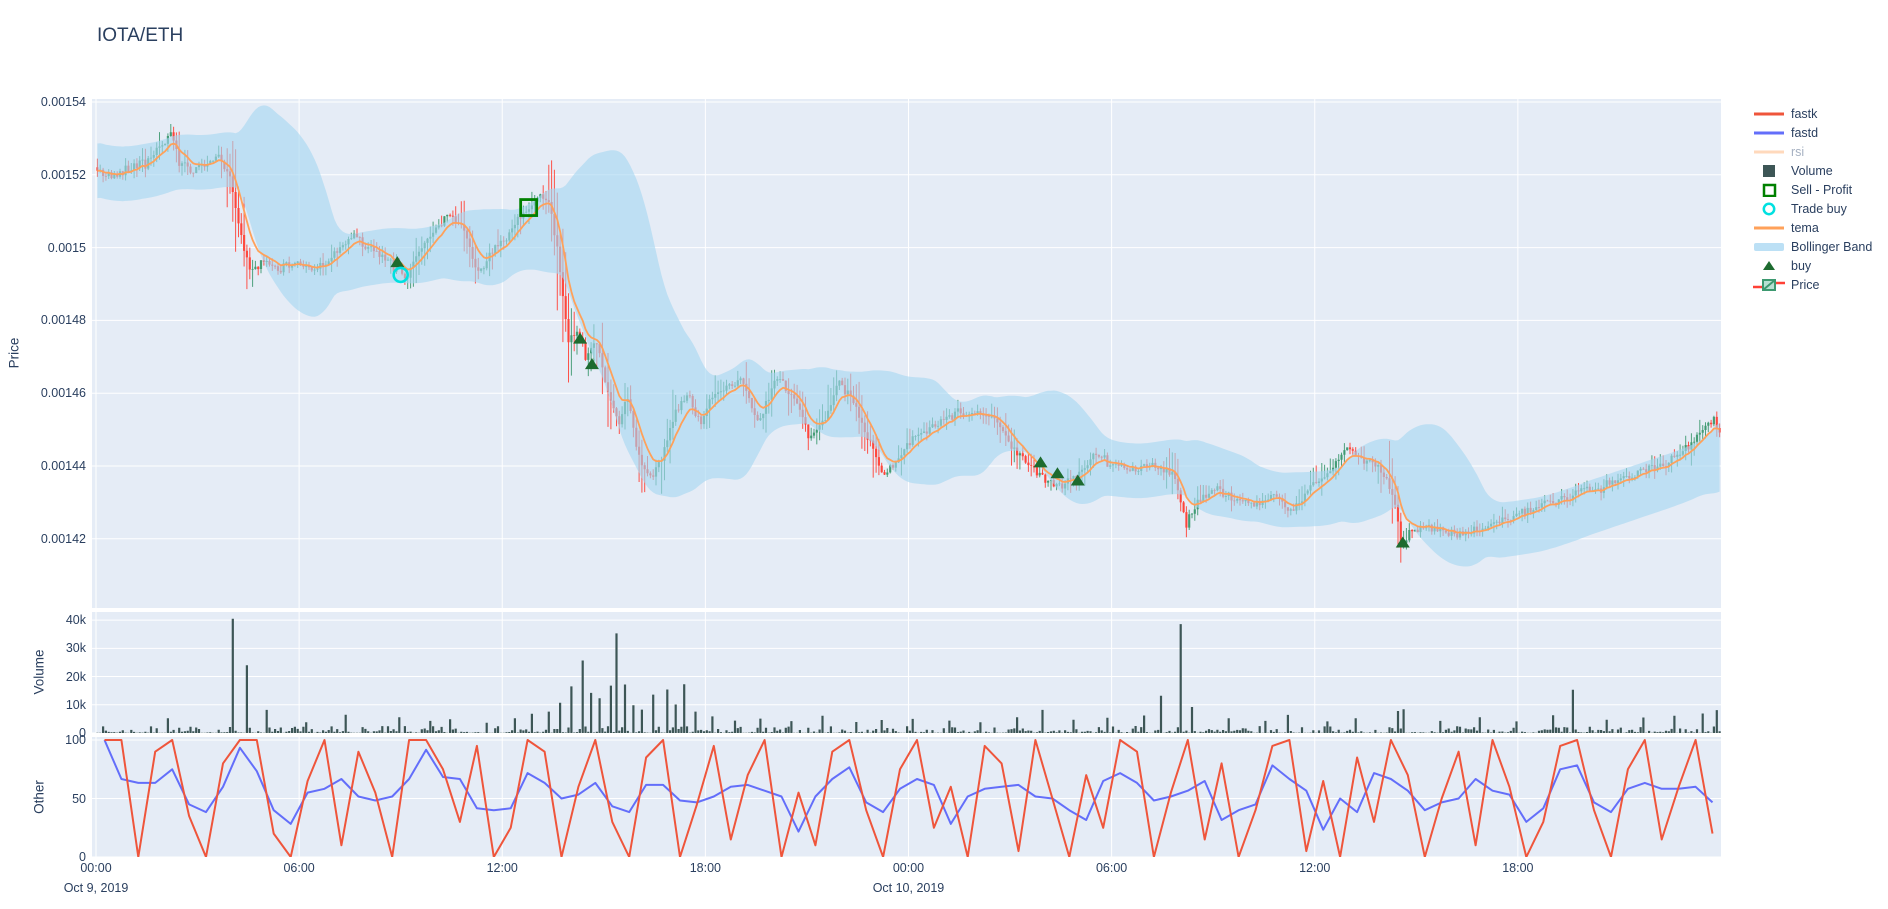  I want to click on price-tick-label: 0.00152, so click(63, 174).